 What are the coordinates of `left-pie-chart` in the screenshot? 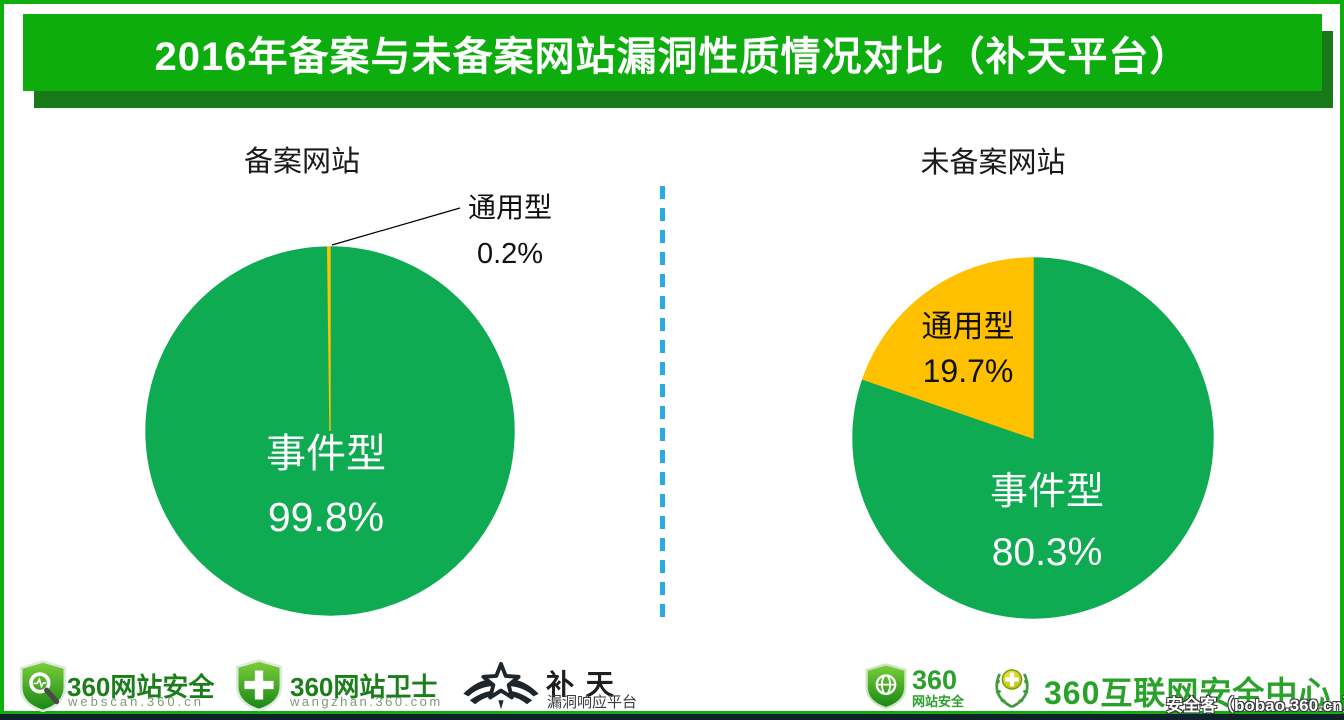 It's located at (330, 431).